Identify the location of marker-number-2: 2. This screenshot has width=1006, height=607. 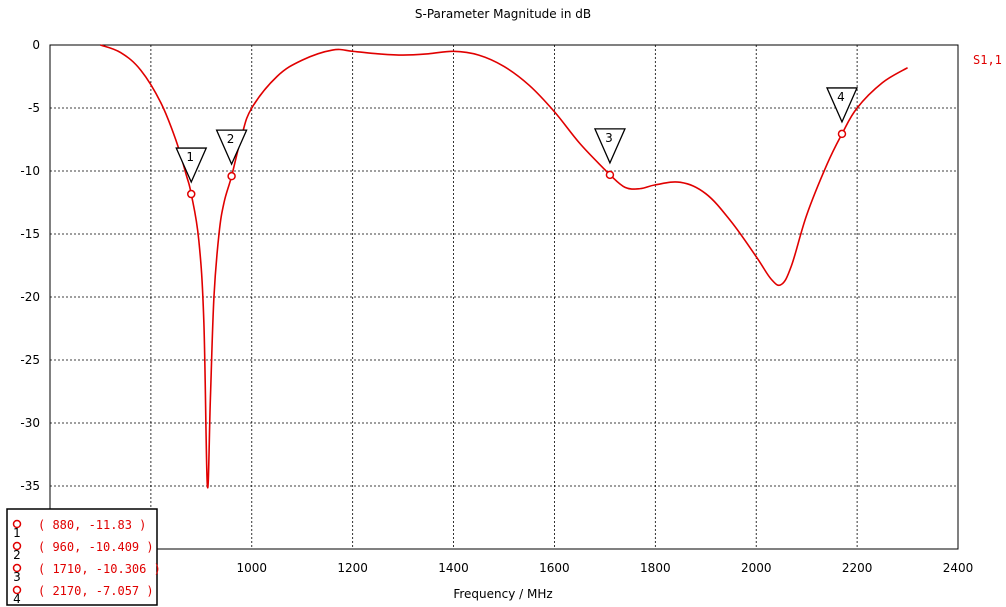
(231, 139).